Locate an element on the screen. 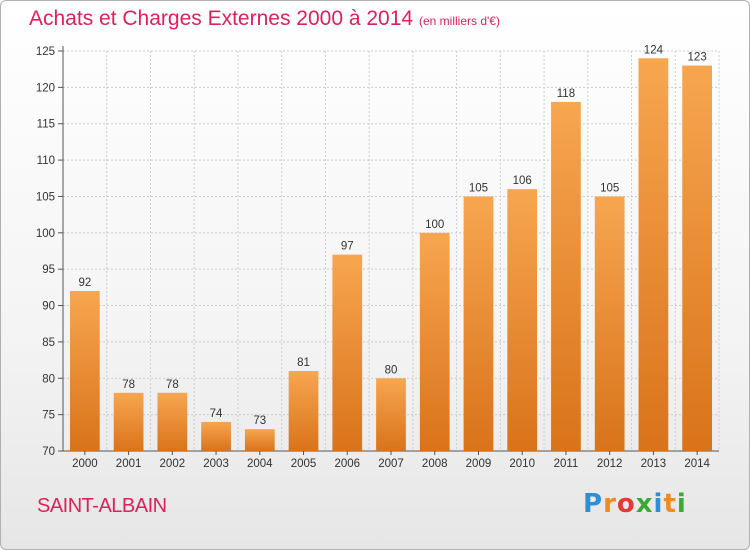 The height and width of the screenshot is (550, 750). chart-title: Achats et Charges Externes 2000 à 2014 is located at coordinates (221, 18).